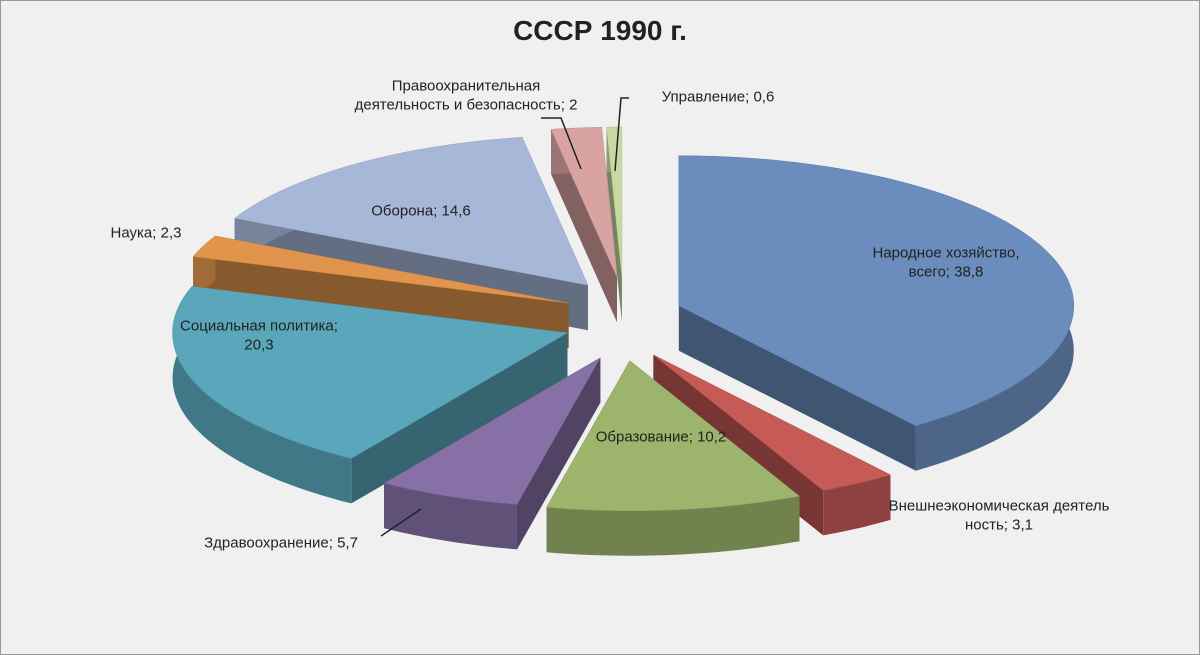 The height and width of the screenshot is (655, 1200). Describe the element at coordinates (764, 97) in the screenshot. I see `value-label: 0,6` at that location.